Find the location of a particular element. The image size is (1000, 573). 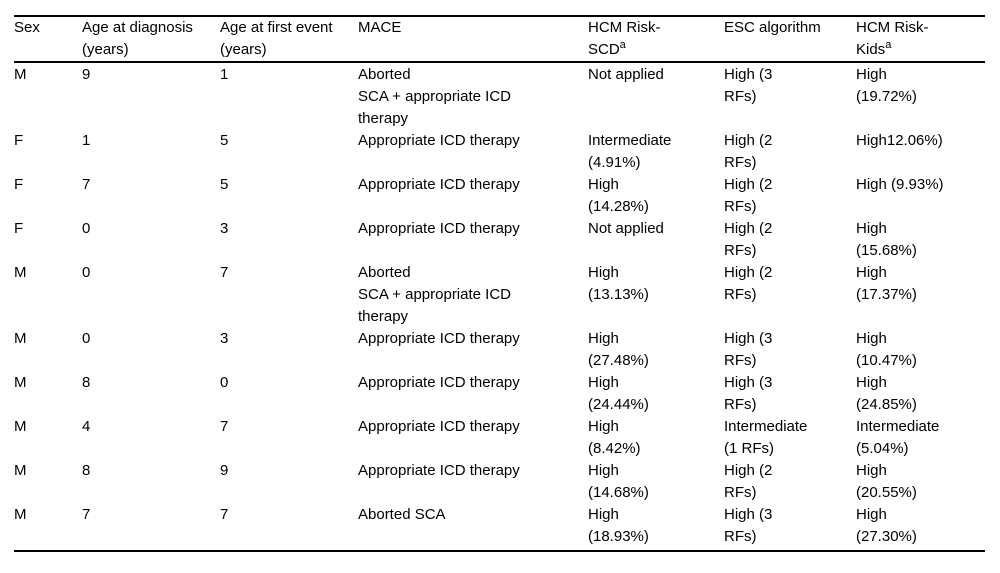

cell-hcm-risk-scd: High (14.68%) is located at coordinates (618, 481).